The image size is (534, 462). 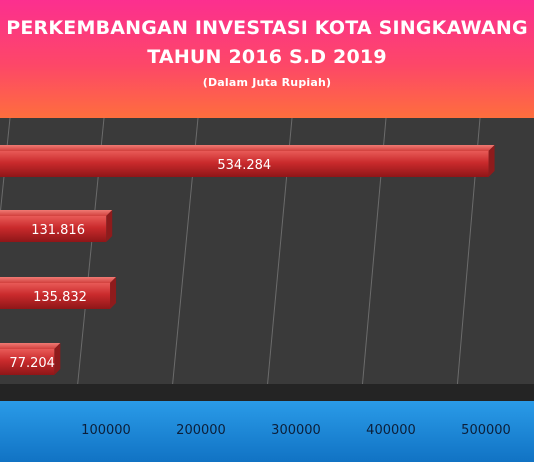 What do you see at coordinates (60, 297) in the screenshot?
I see `data-label-2: 135.832` at bounding box center [60, 297].